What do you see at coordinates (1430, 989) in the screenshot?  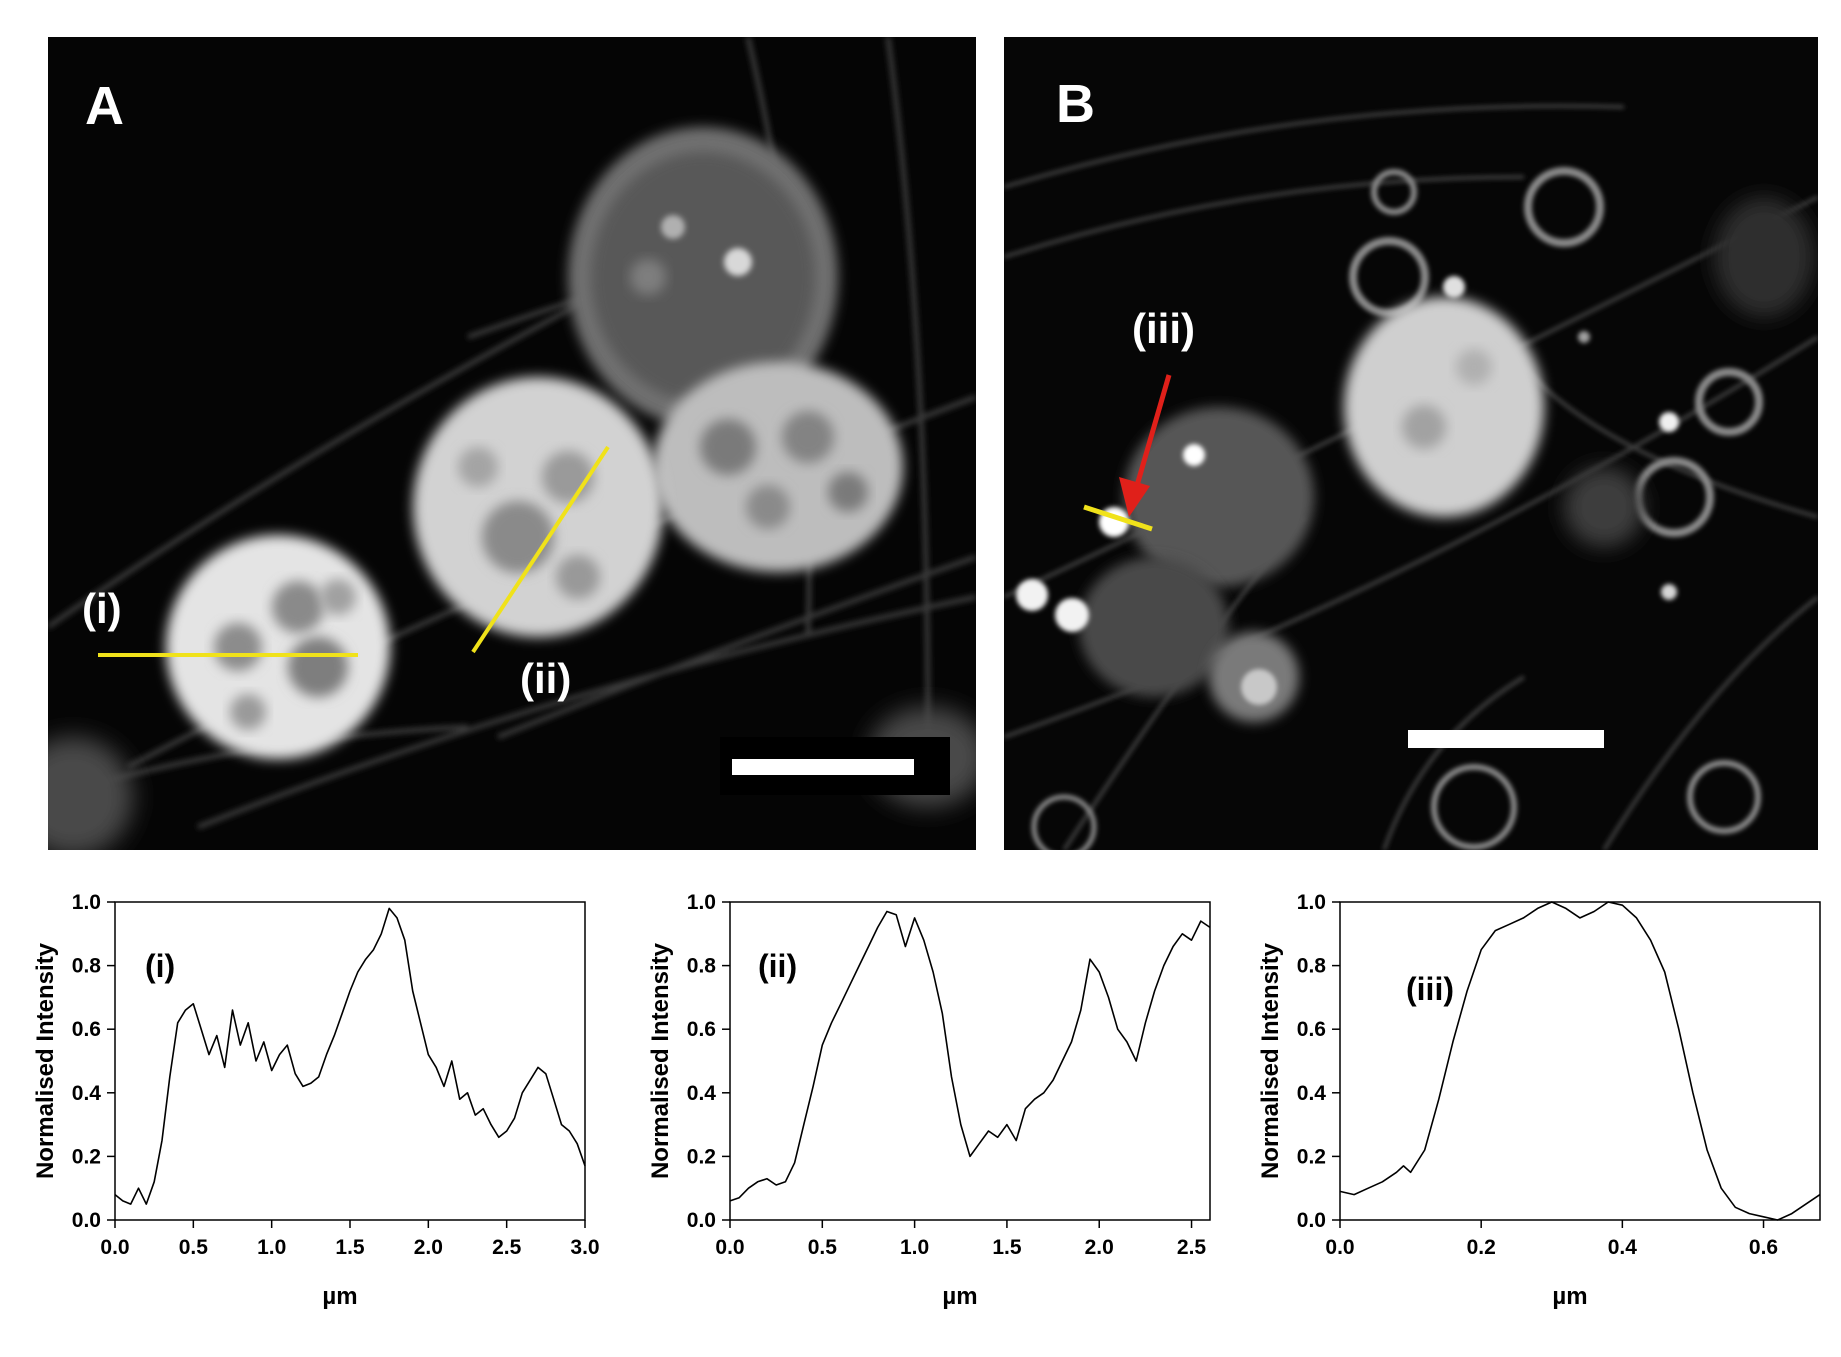 I see `plot-label: (iii)` at bounding box center [1430, 989].